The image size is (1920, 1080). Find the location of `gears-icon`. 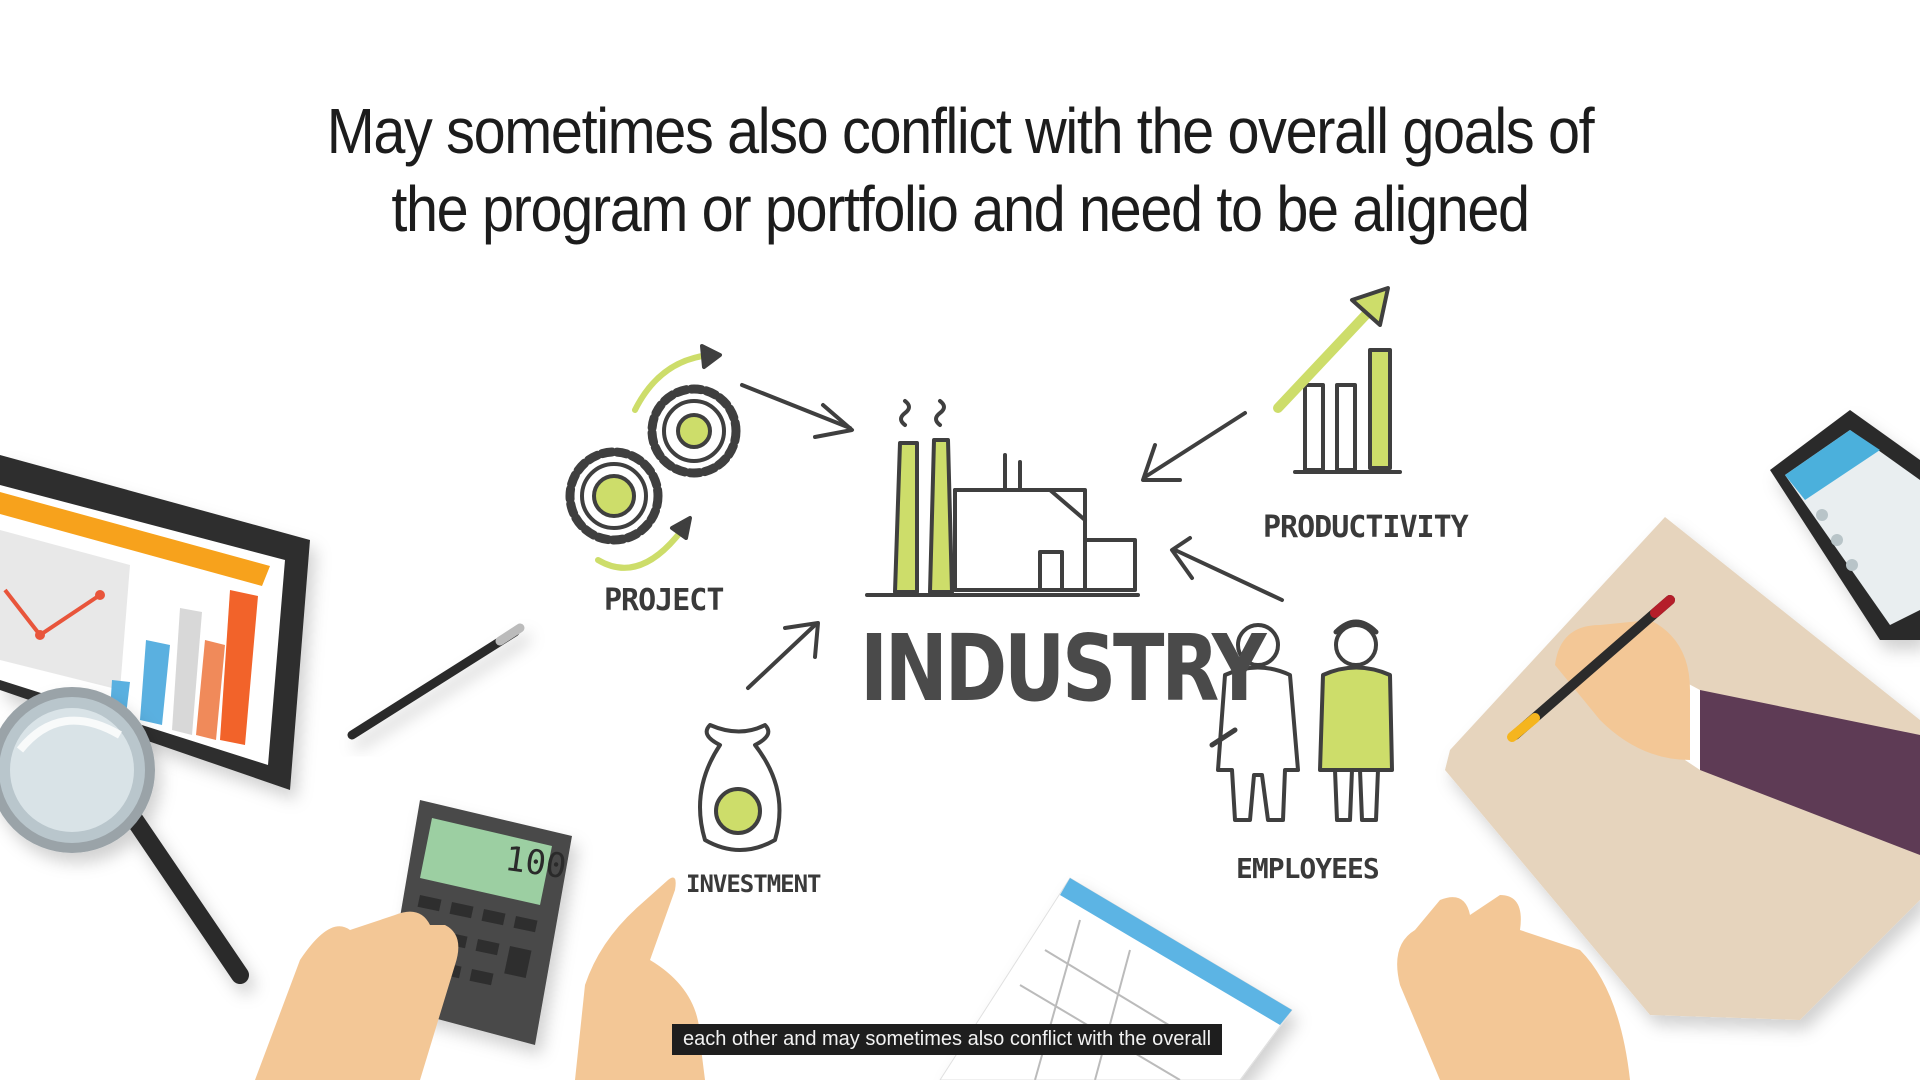

gears-icon is located at coordinates (653, 457).